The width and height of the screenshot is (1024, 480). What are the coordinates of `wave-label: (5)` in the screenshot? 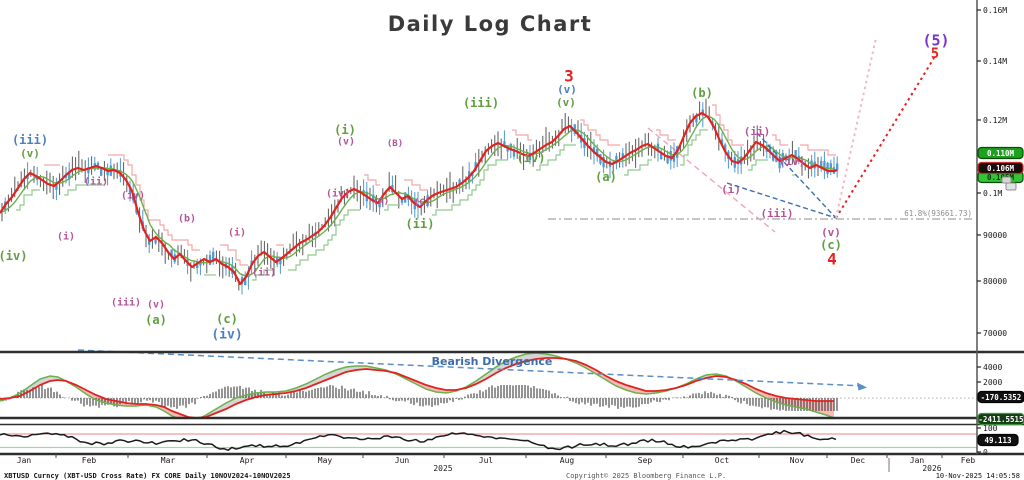 It's located at (935, 40).